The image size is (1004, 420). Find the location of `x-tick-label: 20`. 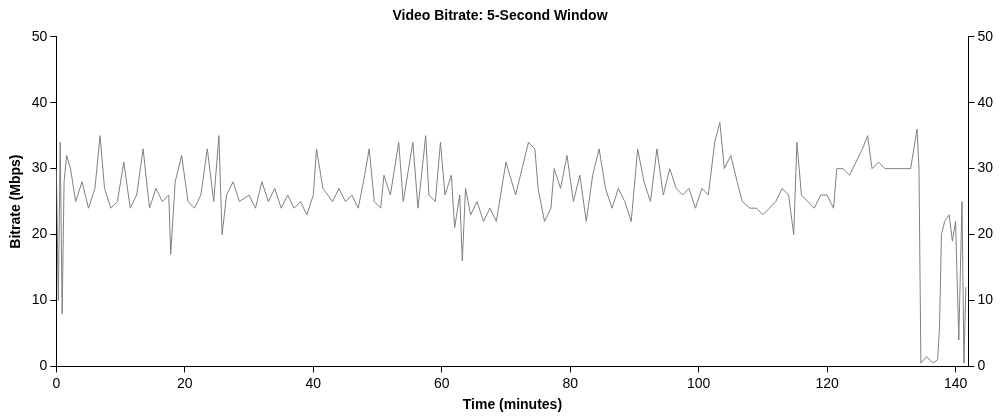

x-tick-label: 20 is located at coordinates (185, 382).